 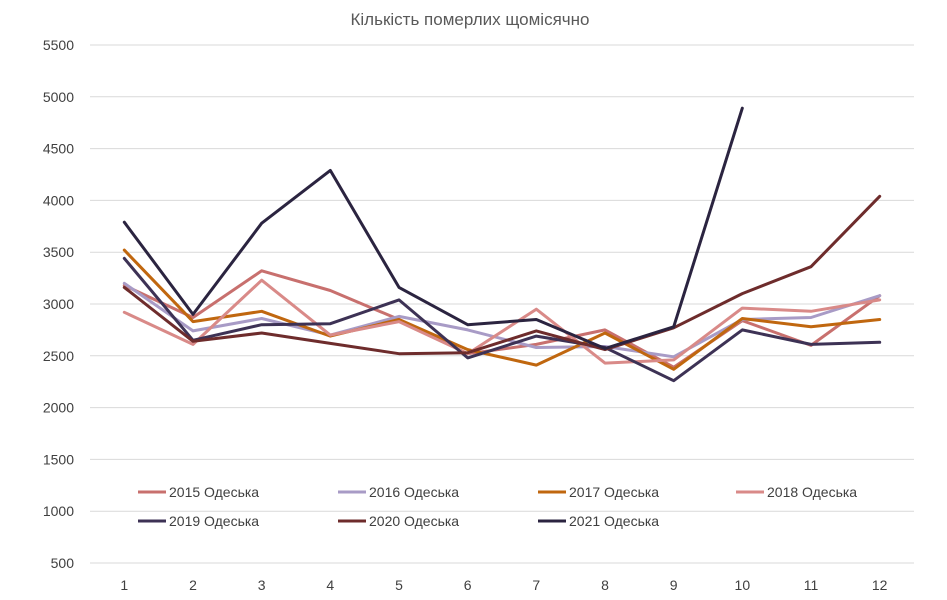 What do you see at coordinates (614, 492) in the screenshot?
I see `legend-label: 2017 Одеська` at bounding box center [614, 492].